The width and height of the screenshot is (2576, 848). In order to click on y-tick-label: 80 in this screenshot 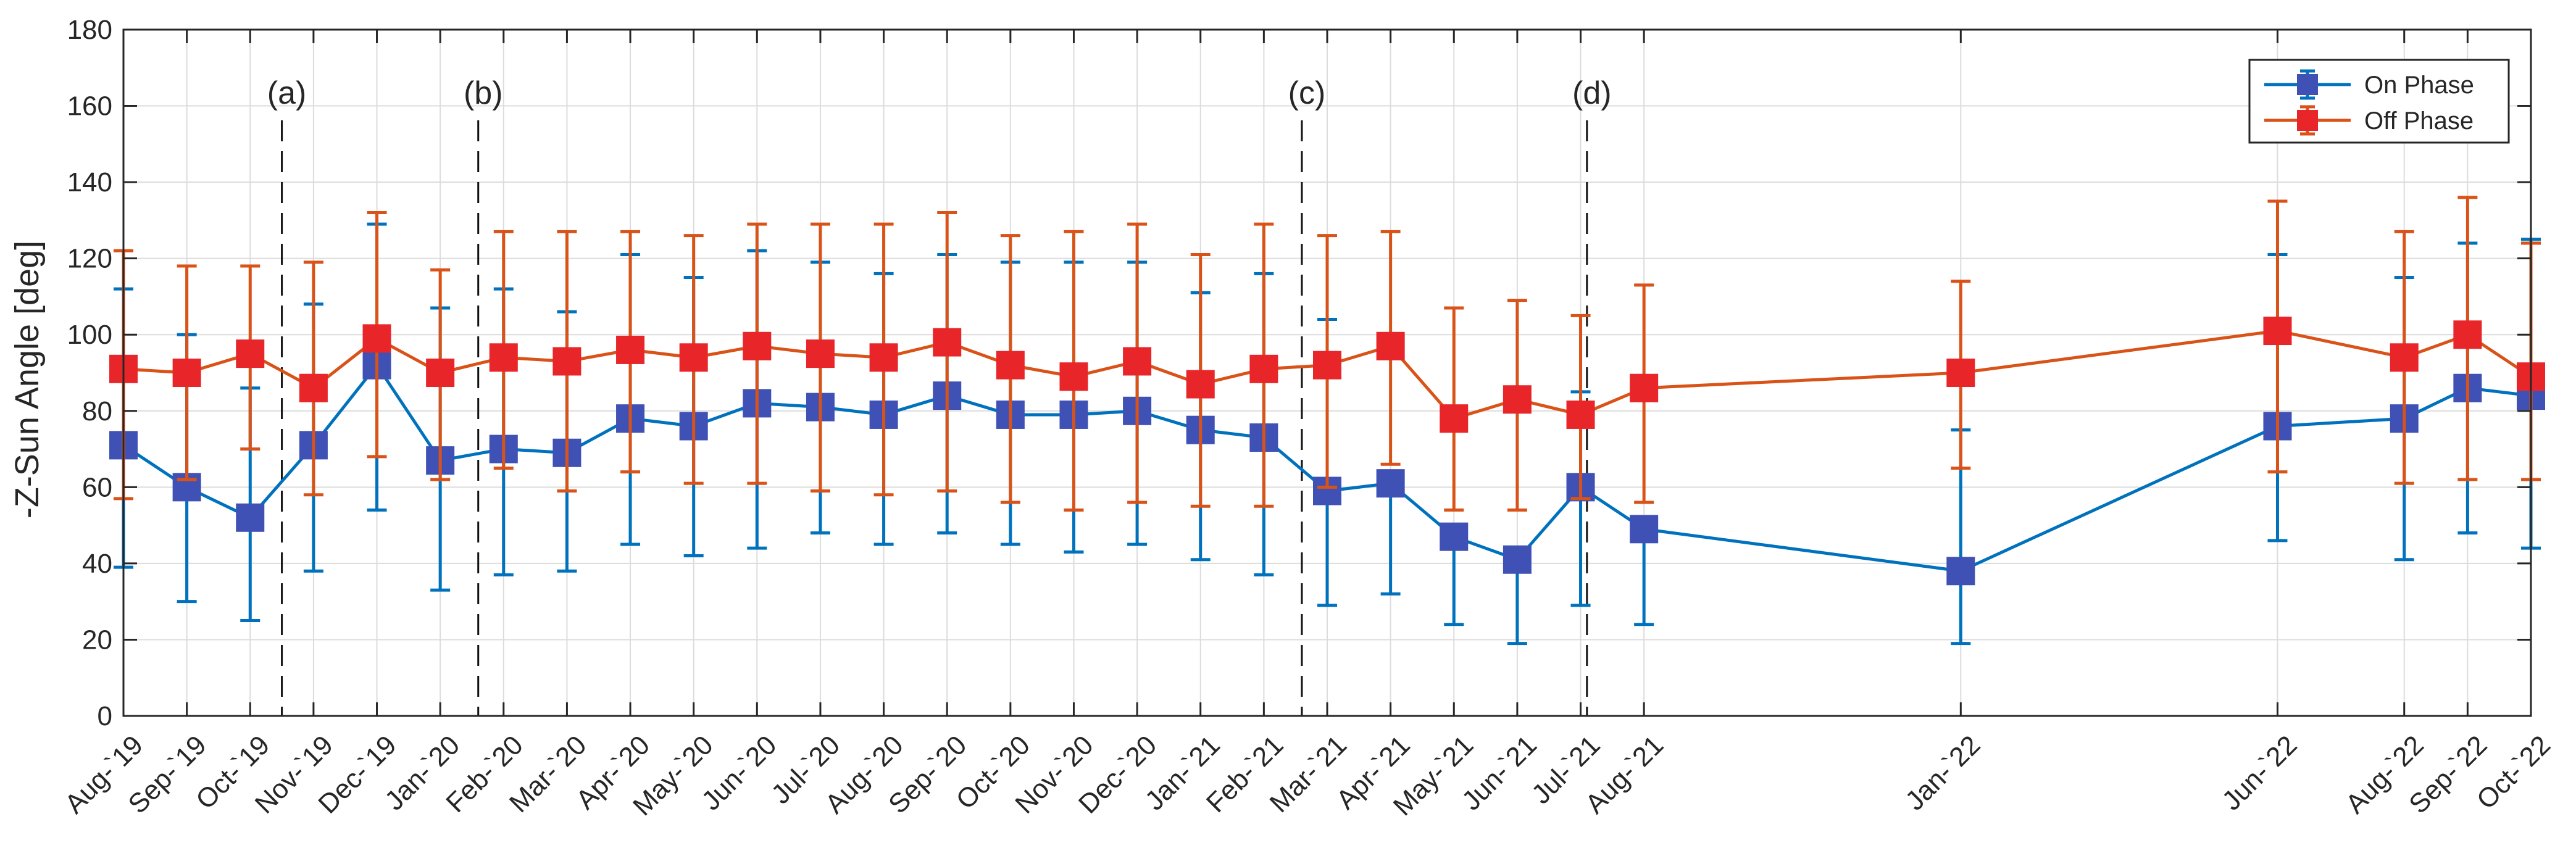, I will do `click(97, 411)`.